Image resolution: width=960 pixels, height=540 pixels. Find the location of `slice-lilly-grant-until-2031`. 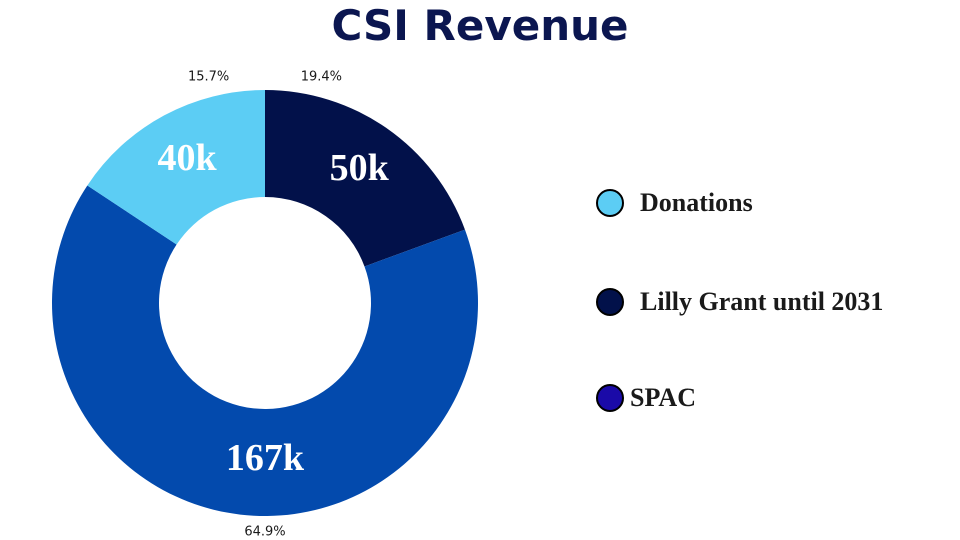

slice-lilly-grant-until-2031 is located at coordinates (365, 178).